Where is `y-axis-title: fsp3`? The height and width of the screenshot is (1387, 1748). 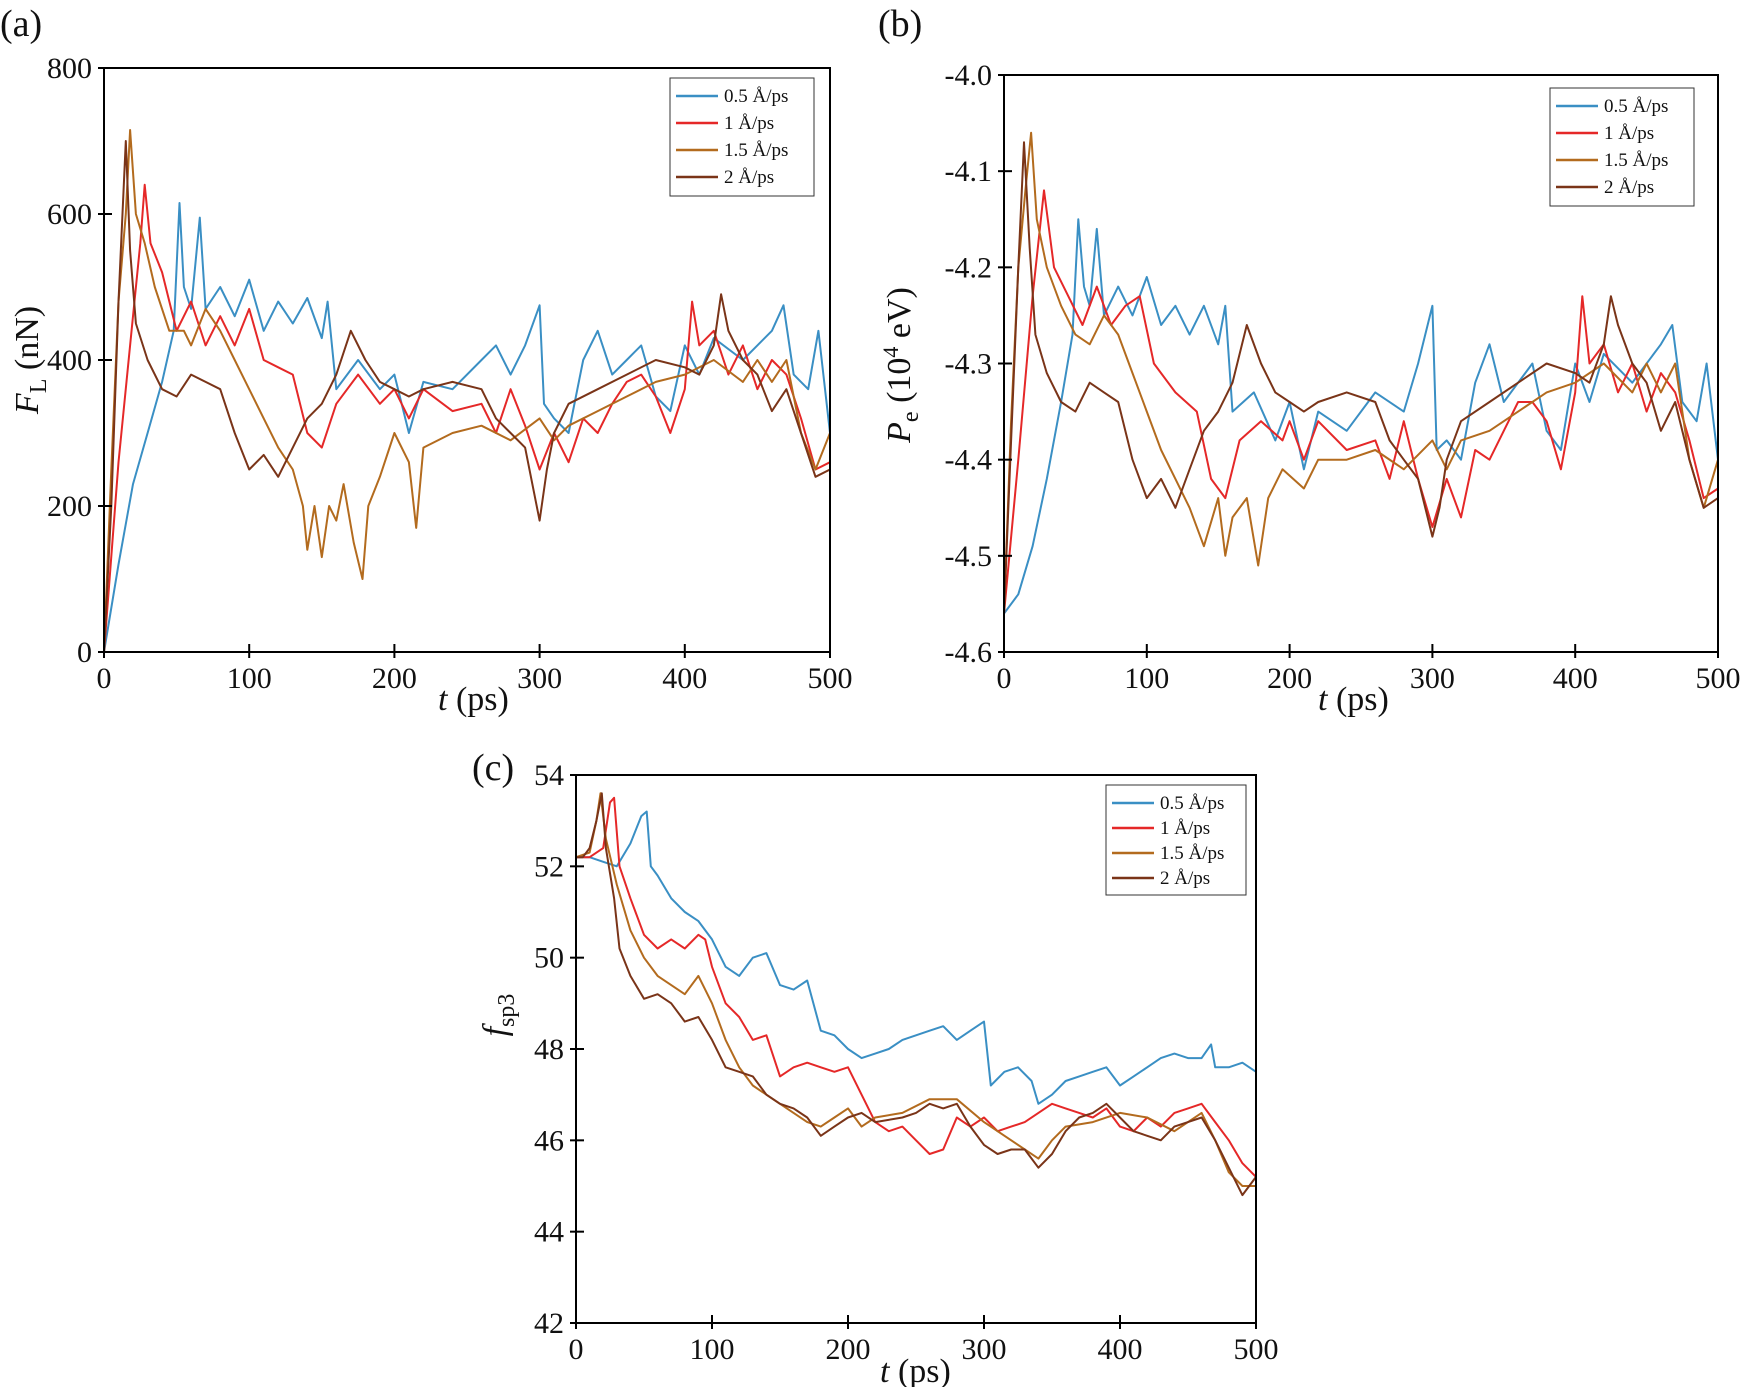
y-axis-title: fsp3 is located at coordinates (498, 1015).